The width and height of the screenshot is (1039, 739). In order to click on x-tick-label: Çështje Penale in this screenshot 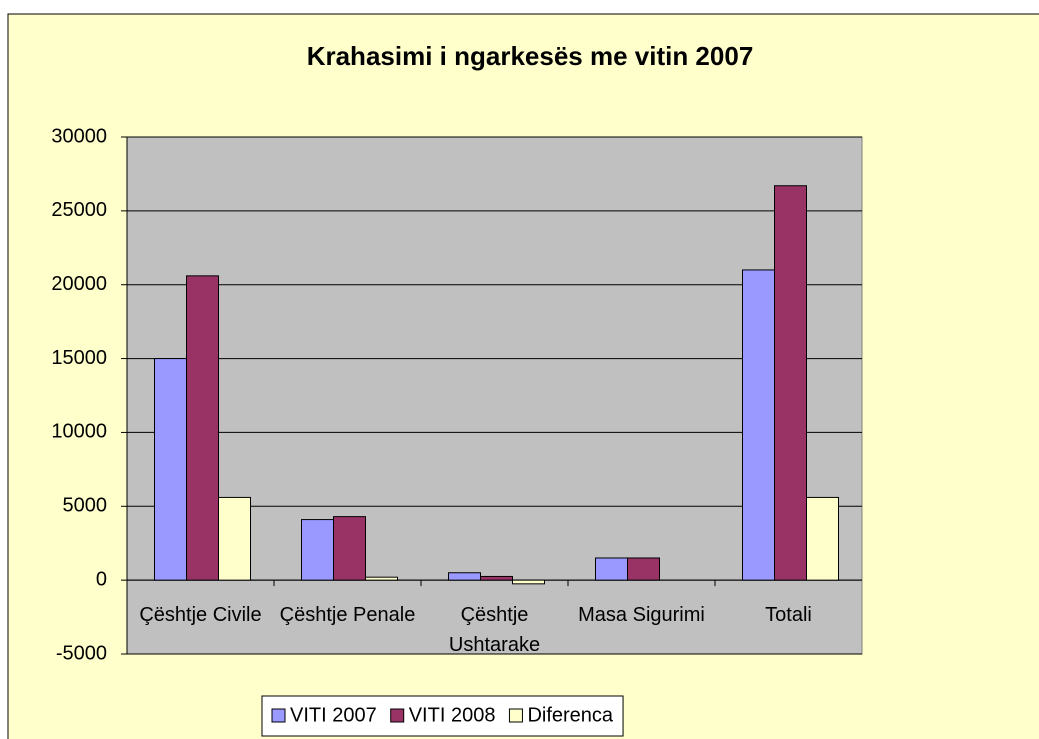, I will do `click(347, 615)`.